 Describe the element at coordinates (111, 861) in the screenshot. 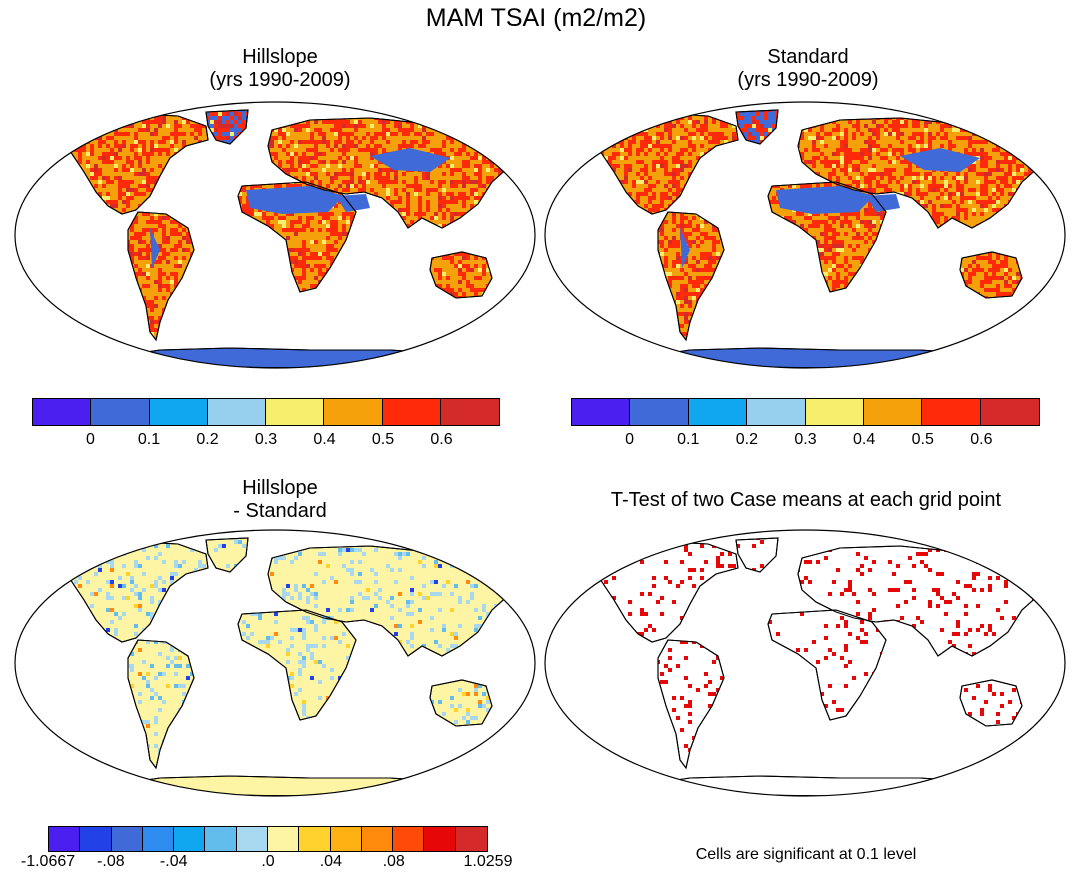

I see `colorbar-tick-label: -.08` at that location.